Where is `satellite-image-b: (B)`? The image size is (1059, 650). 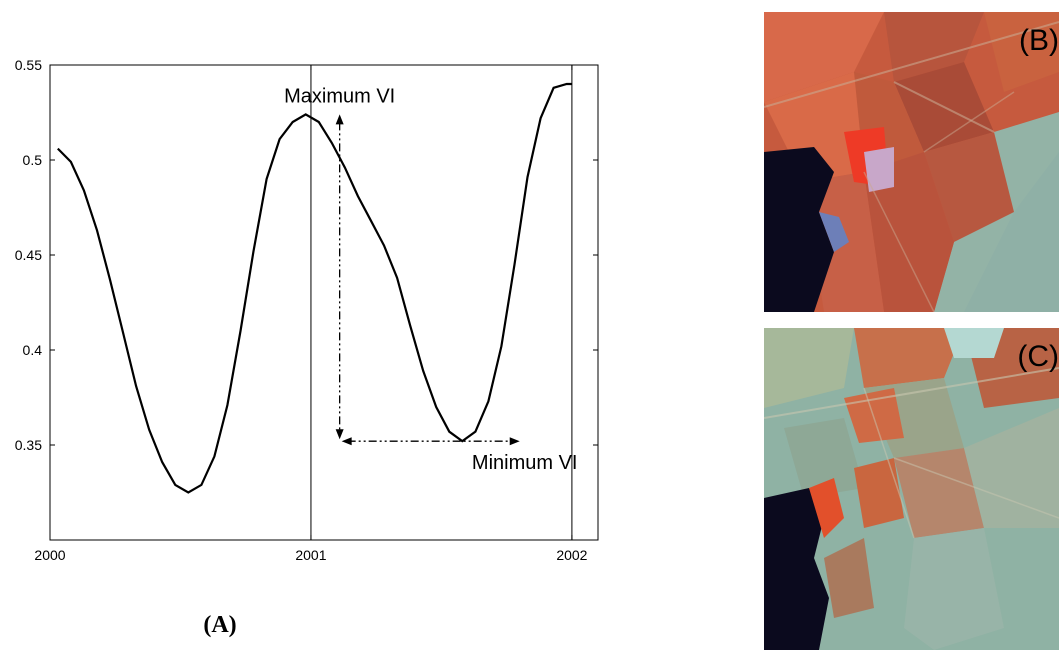
satellite-image-b: (B) is located at coordinates (911, 162).